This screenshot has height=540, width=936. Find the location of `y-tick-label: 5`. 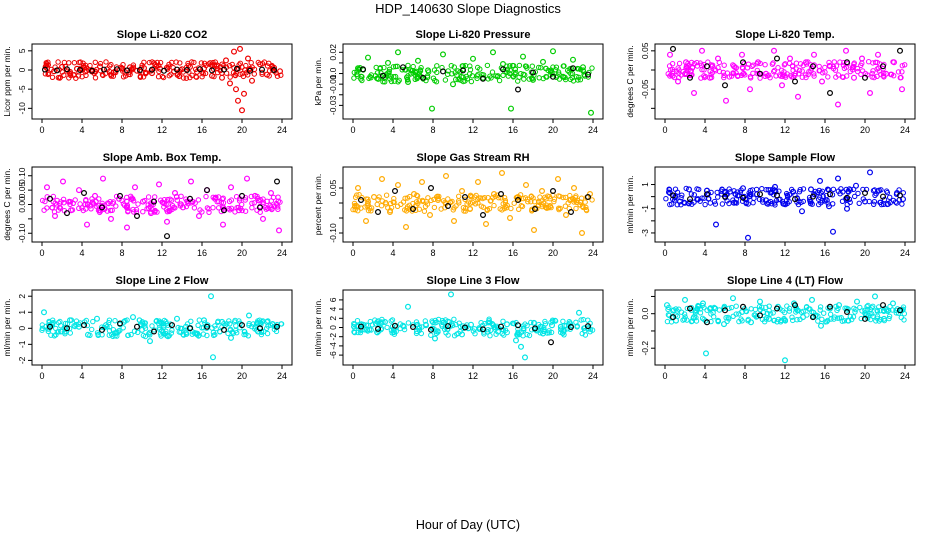

y-tick-label: 5 is located at coordinates (22, 50).